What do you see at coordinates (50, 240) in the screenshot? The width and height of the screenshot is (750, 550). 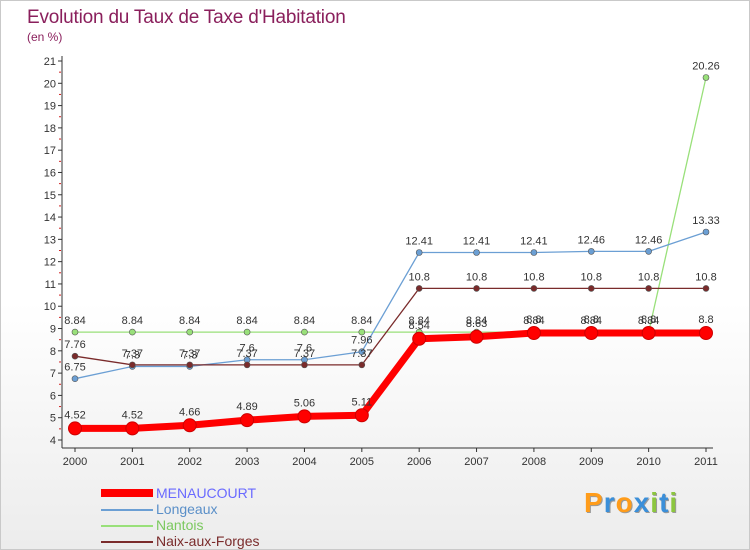 I see `y-tick-label: 13` at bounding box center [50, 240].